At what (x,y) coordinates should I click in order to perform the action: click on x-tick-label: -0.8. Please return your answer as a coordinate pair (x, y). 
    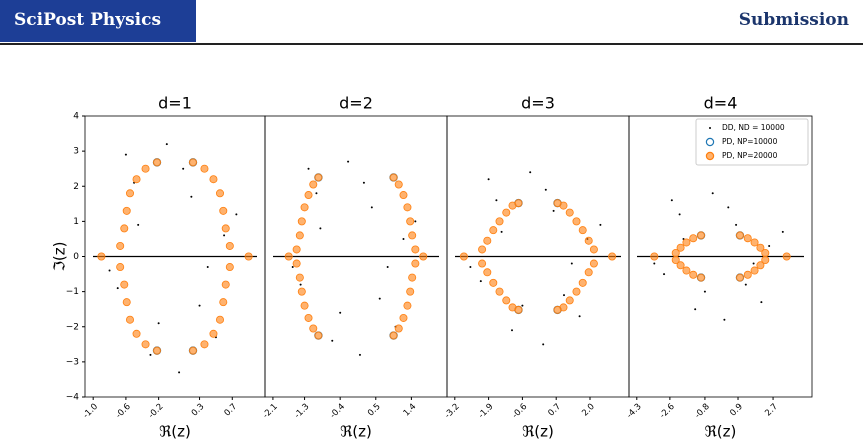
    Looking at the image, I should click on (702, 411).